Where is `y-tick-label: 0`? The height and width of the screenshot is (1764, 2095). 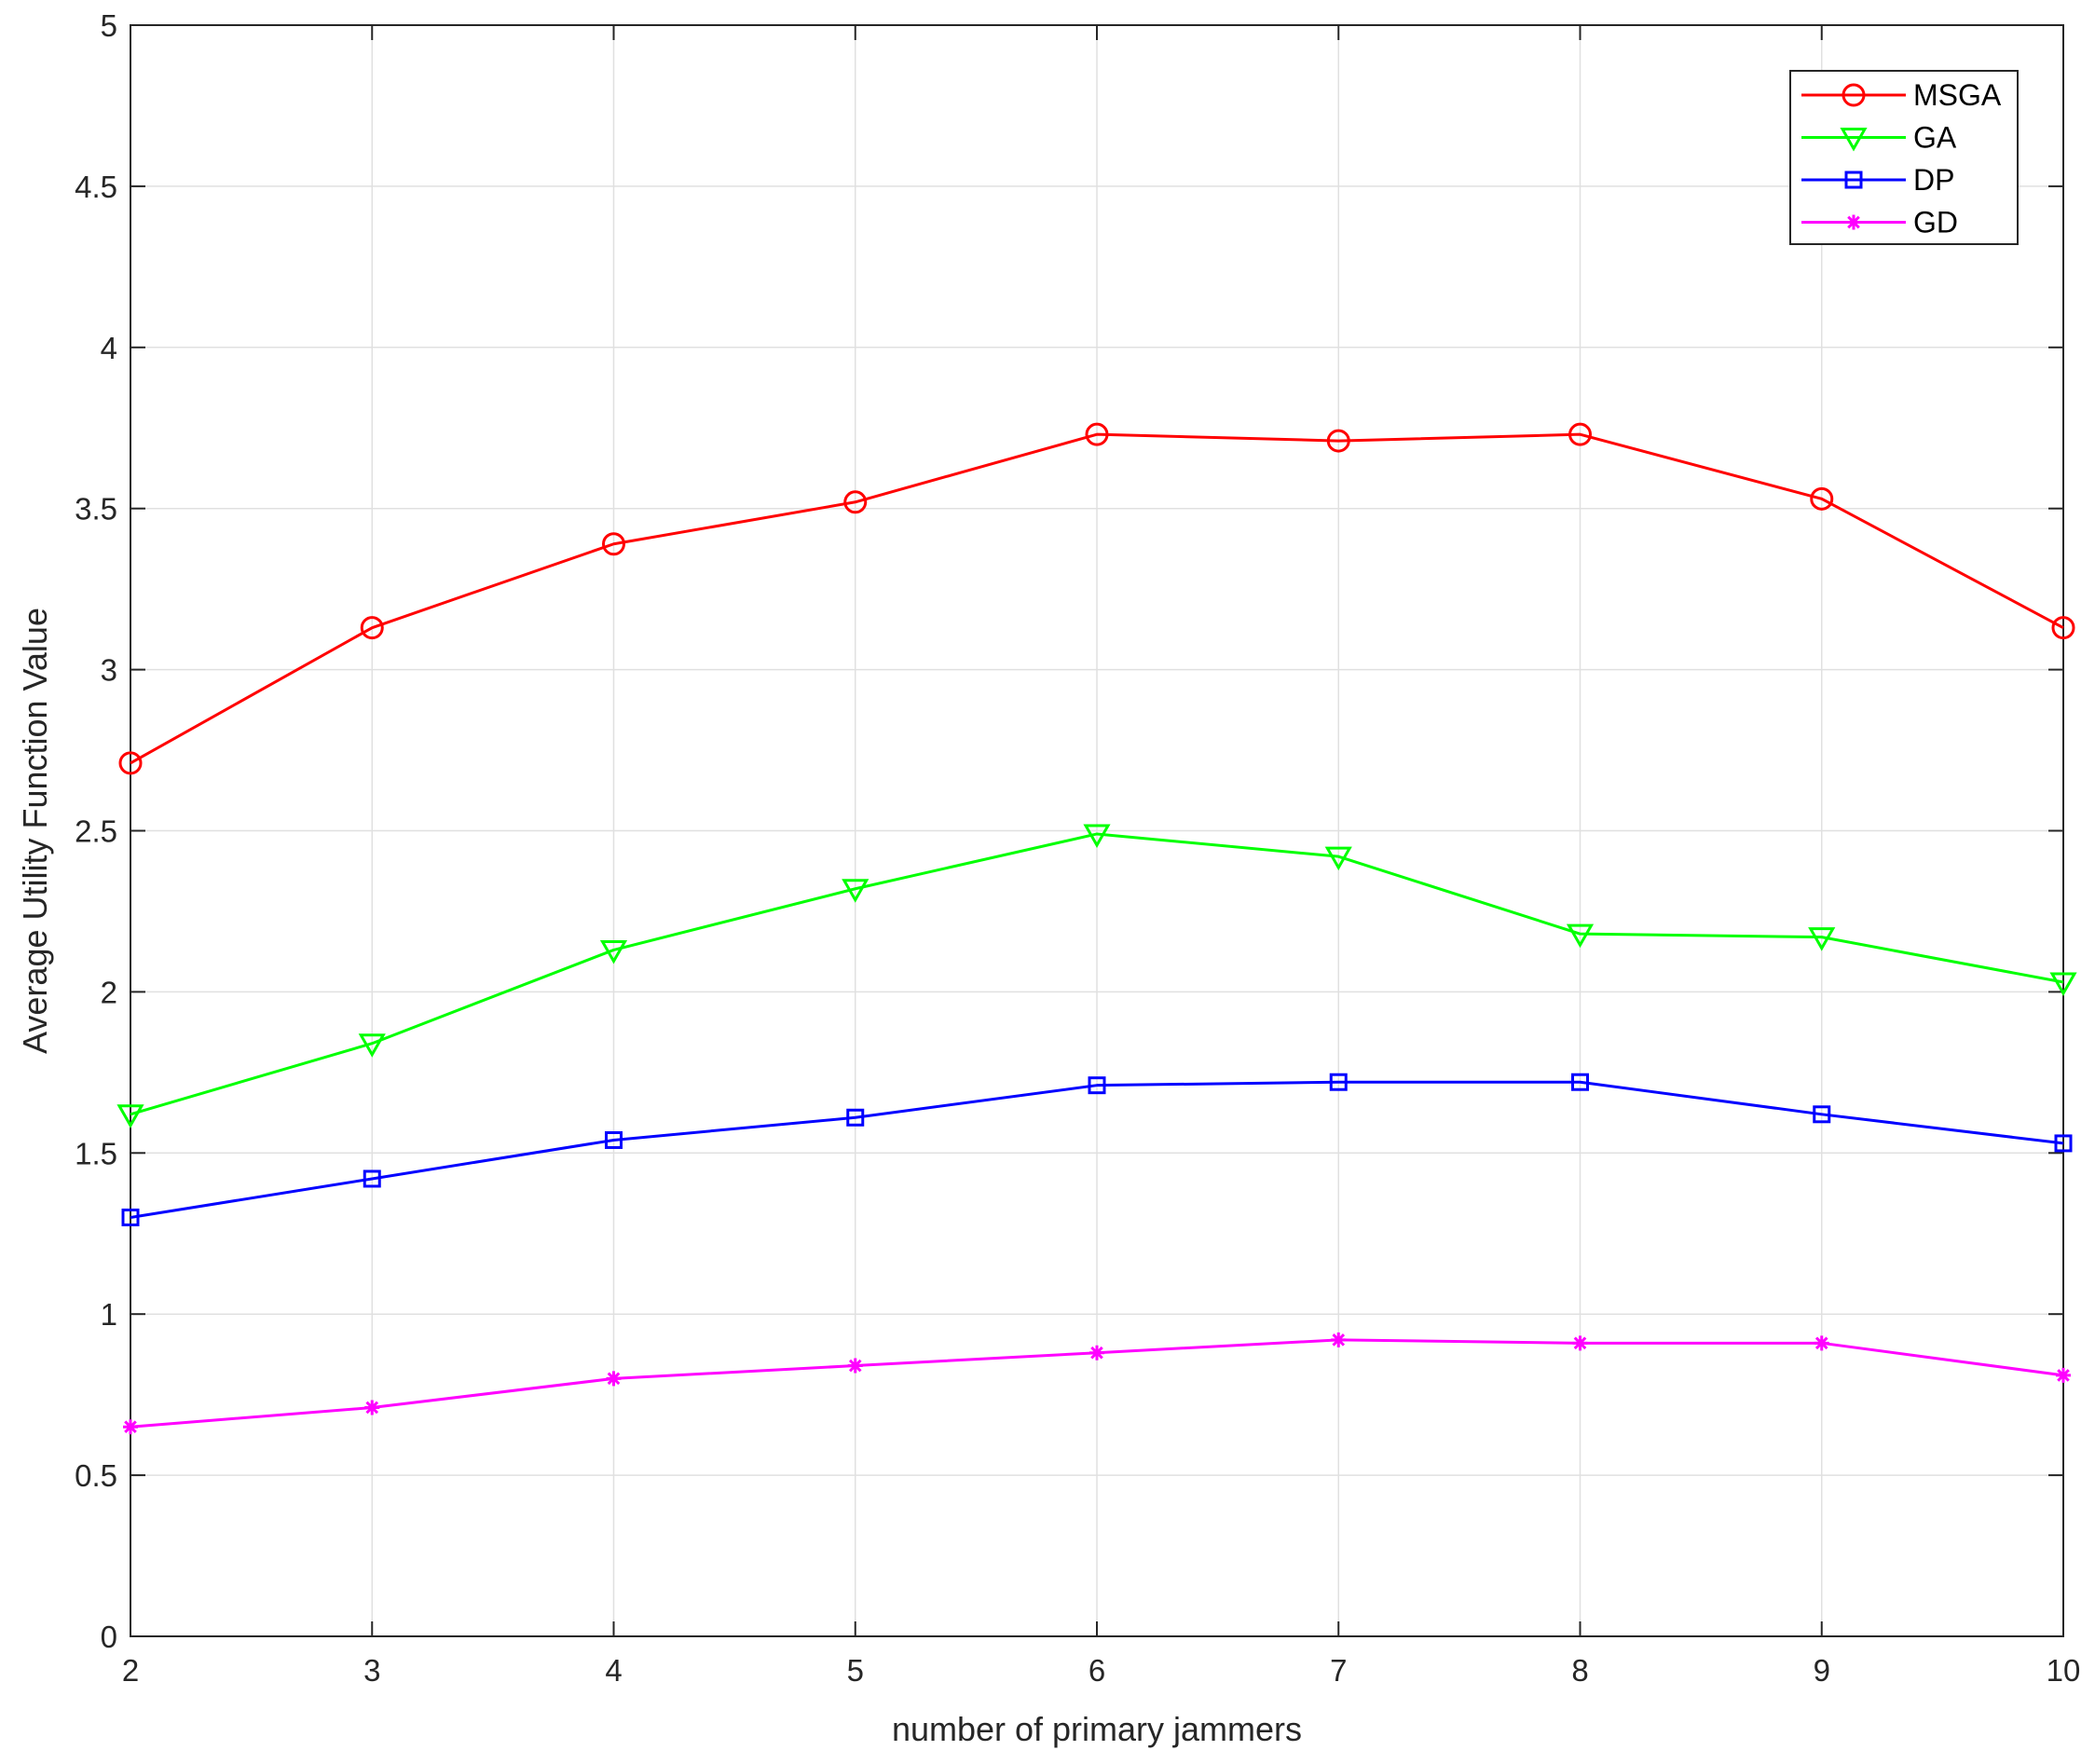
y-tick-label: 0 is located at coordinates (109, 1637).